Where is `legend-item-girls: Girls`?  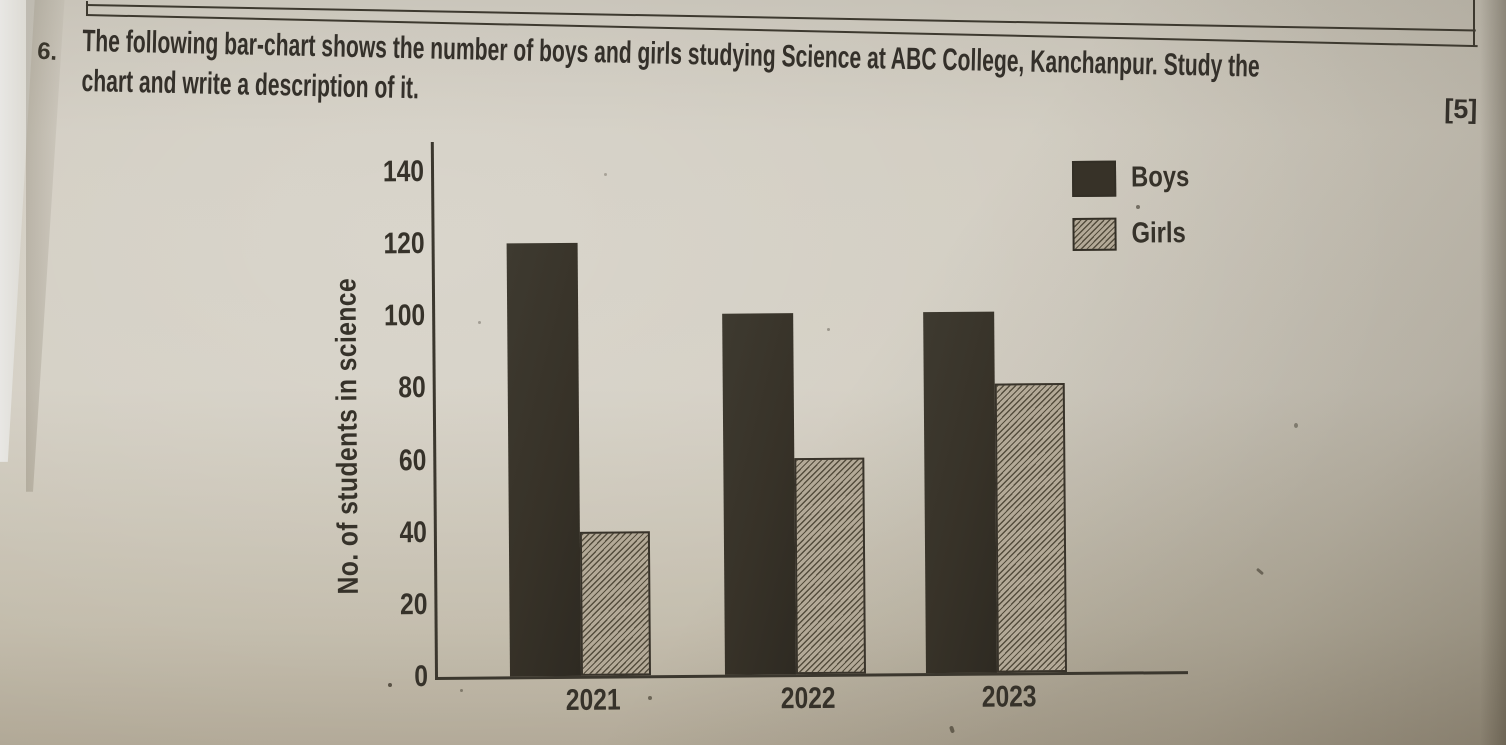 legend-item-girls: Girls is located at coordinates (1137, 234).